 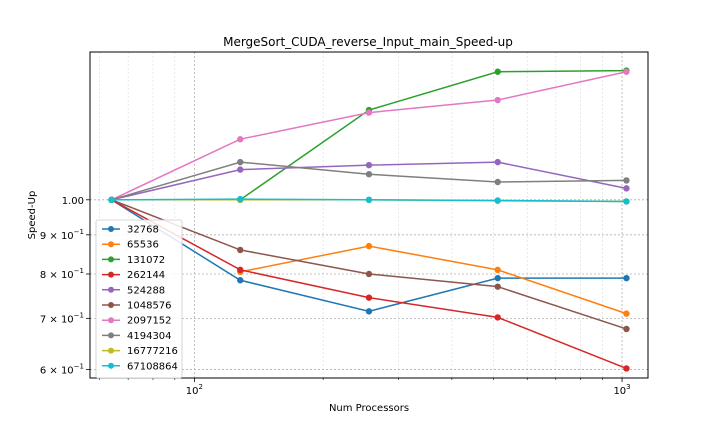 I want to click on legend-entry: 65536, so click(x=130, y=245).